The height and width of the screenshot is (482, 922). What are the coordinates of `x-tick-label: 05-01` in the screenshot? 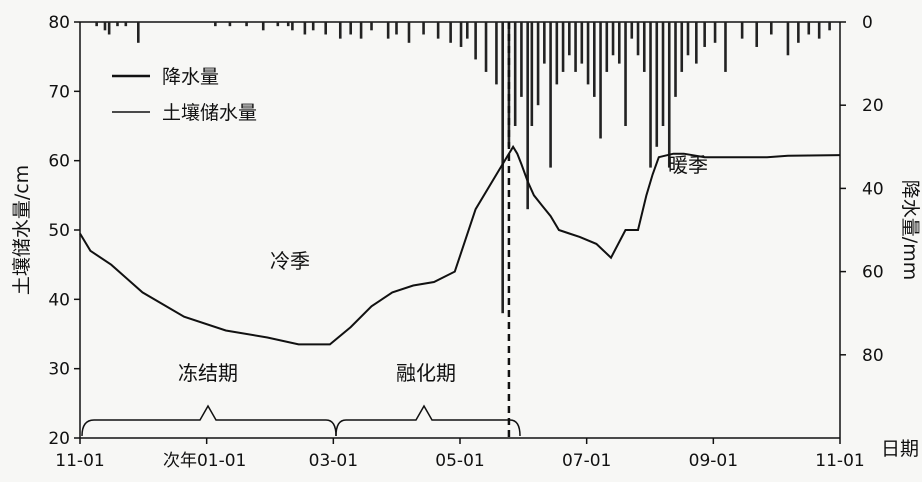 It's located at (459, 461).